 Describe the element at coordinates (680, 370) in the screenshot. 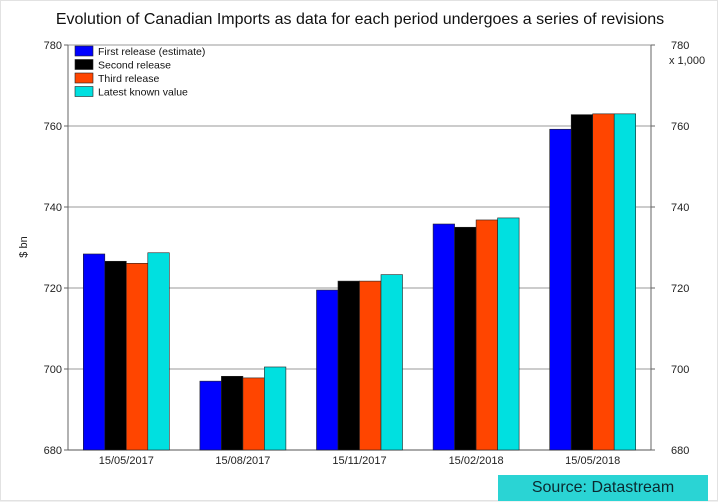

I see `y-tick-label-right-1: 700` at that location.